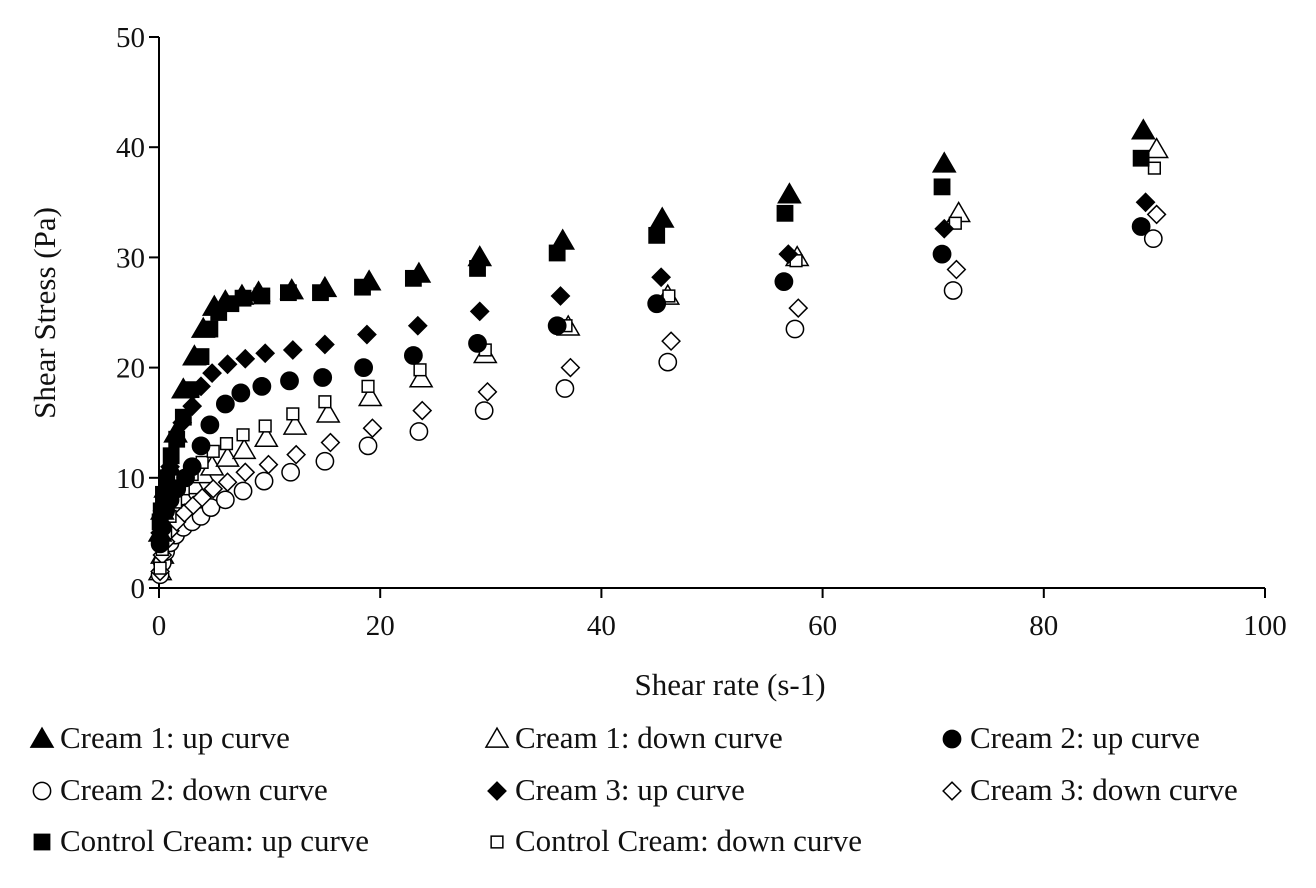 The width and height of the screenshot is (1316, 888). I want to click on x-tick-label: 40, so click(601, 626).